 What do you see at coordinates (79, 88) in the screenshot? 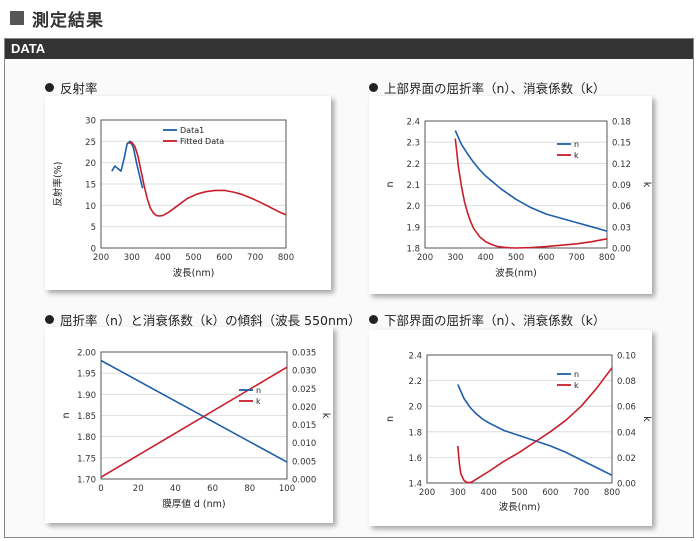
I see `chart-heading-text: 反射率` at bounding box center [79, 88].